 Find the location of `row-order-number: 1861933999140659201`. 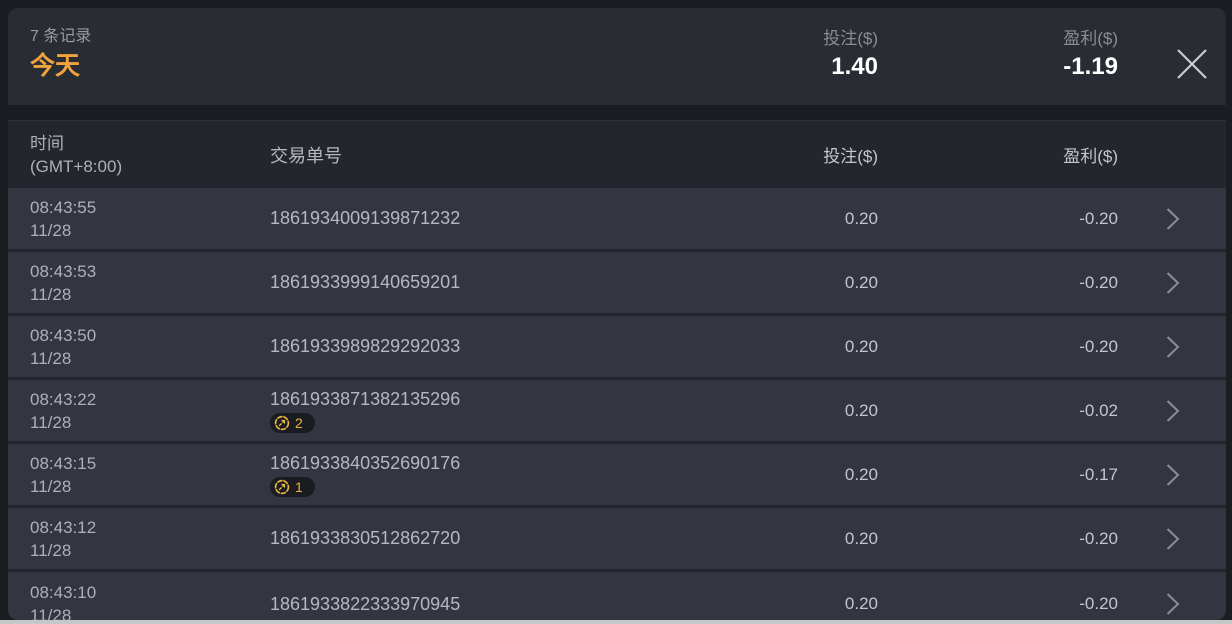

row-order-number: 1861933999140659201 is located at coordinates (365, 282).